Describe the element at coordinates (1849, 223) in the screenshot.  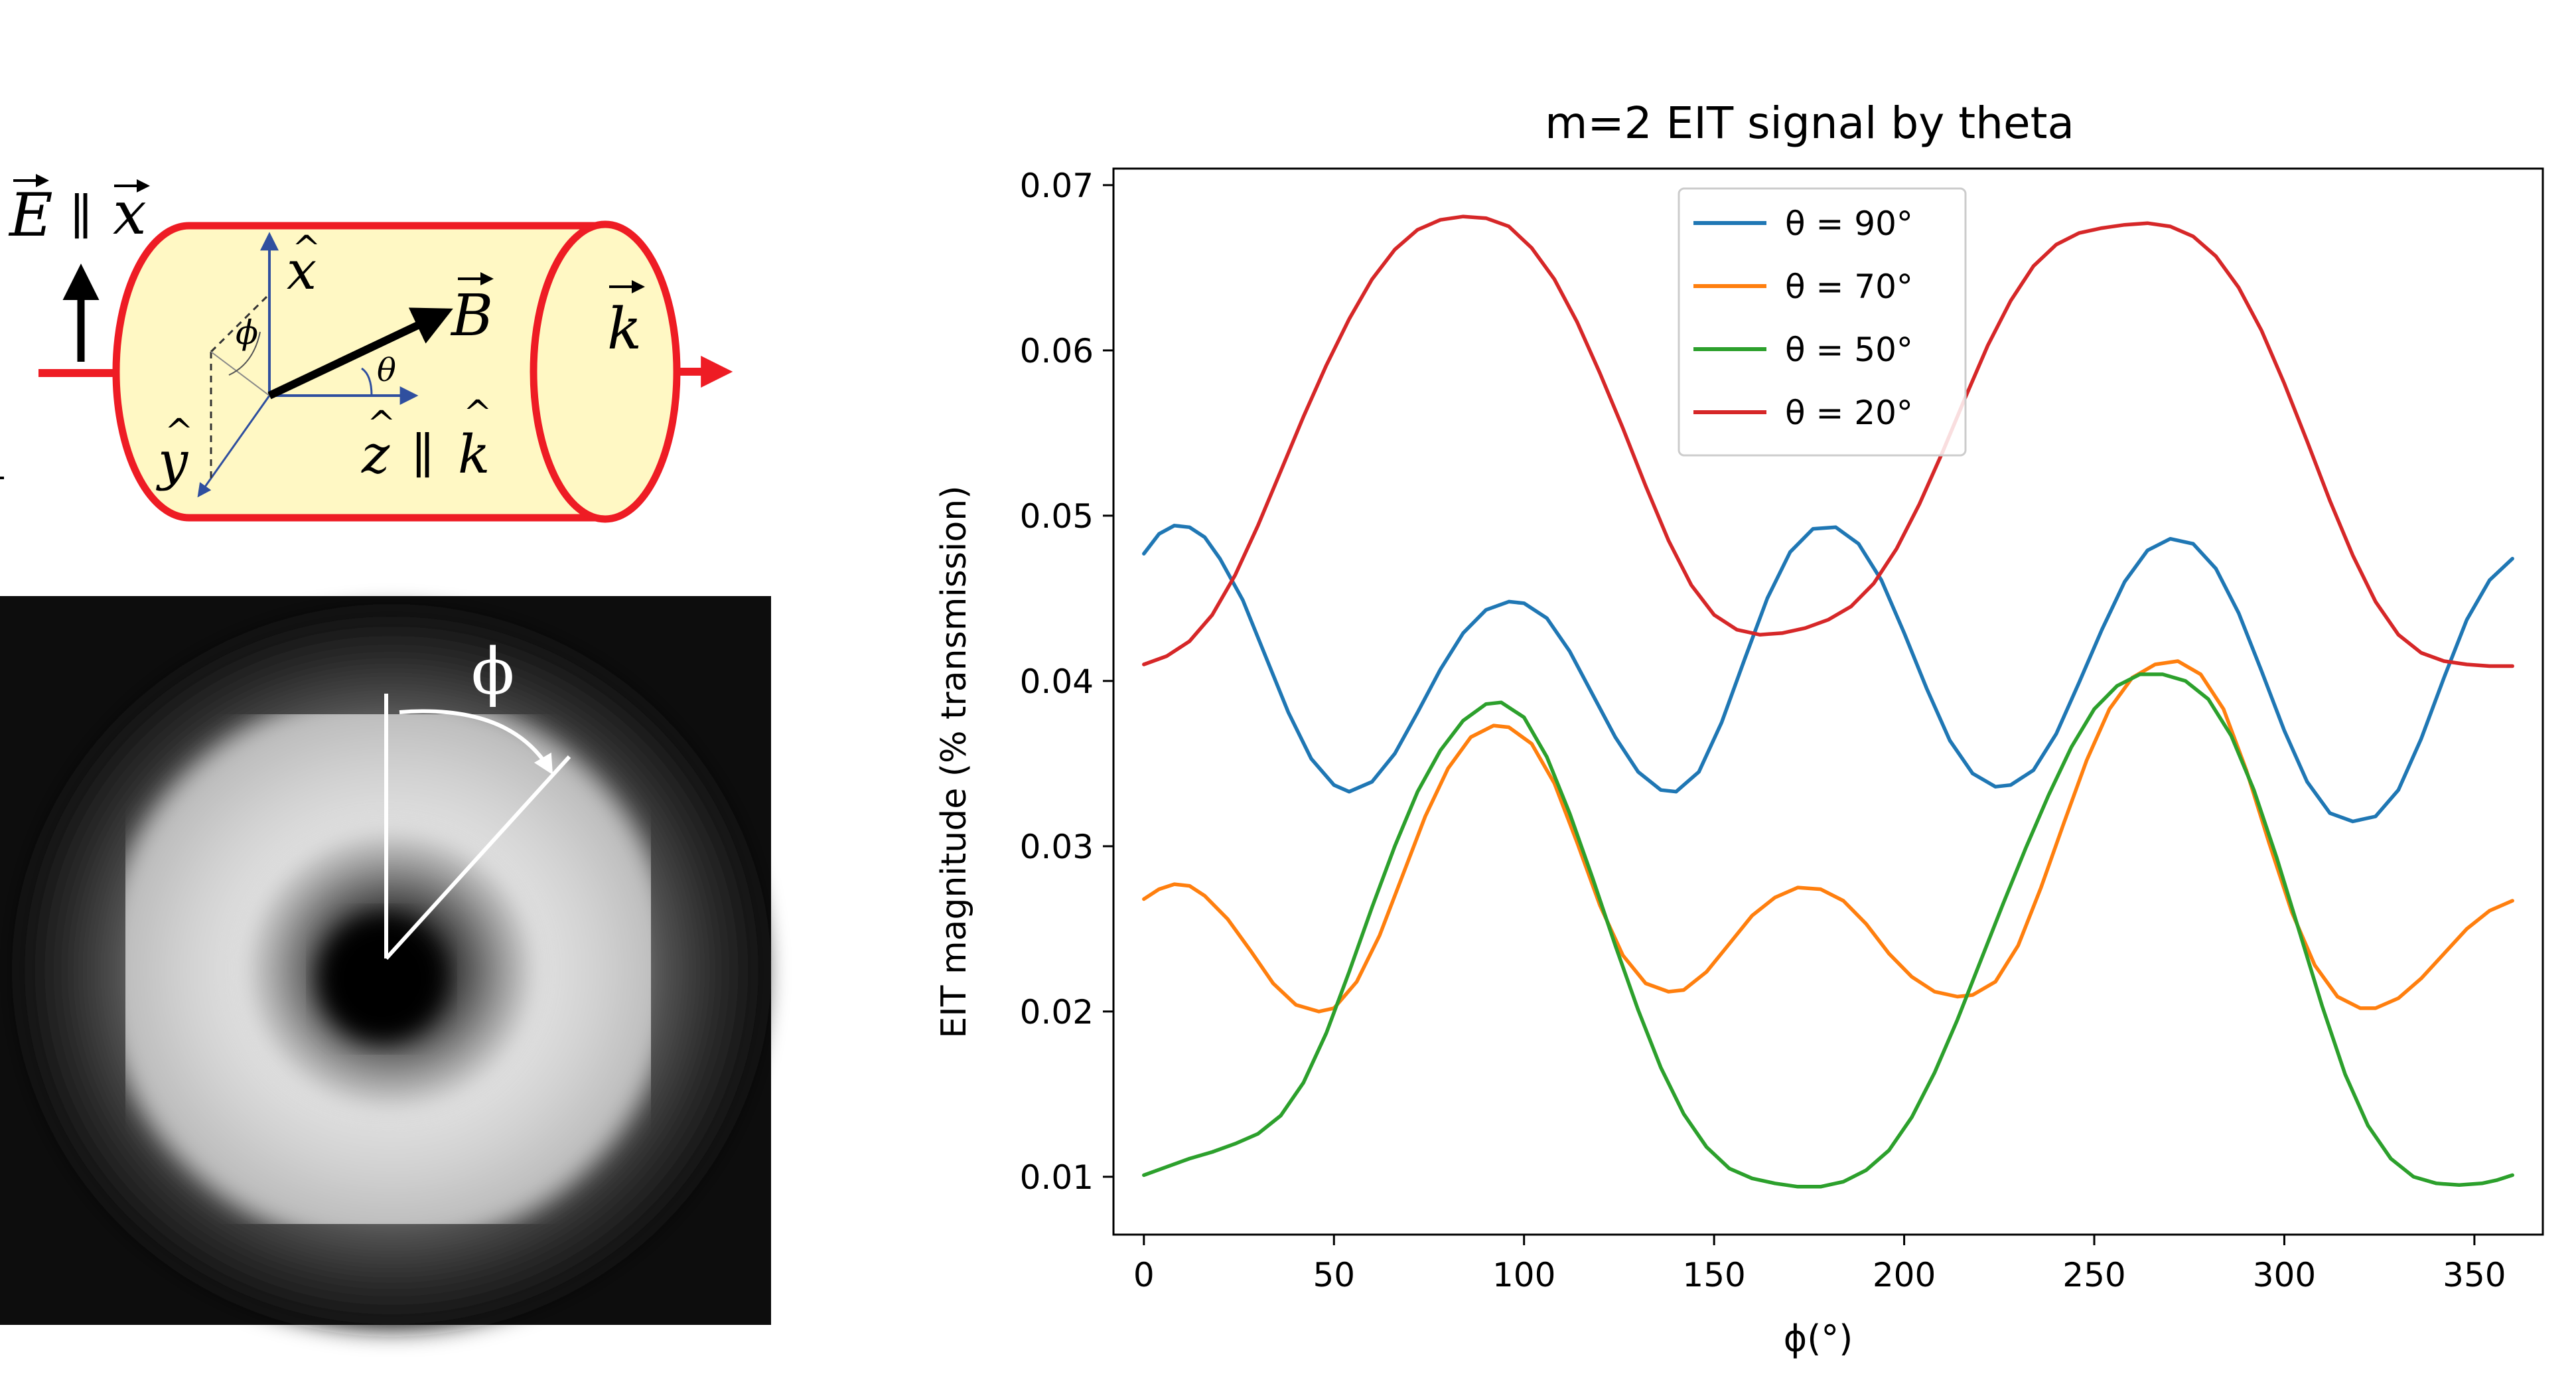
I see `legend-label-0: θ = 90°` at that location.